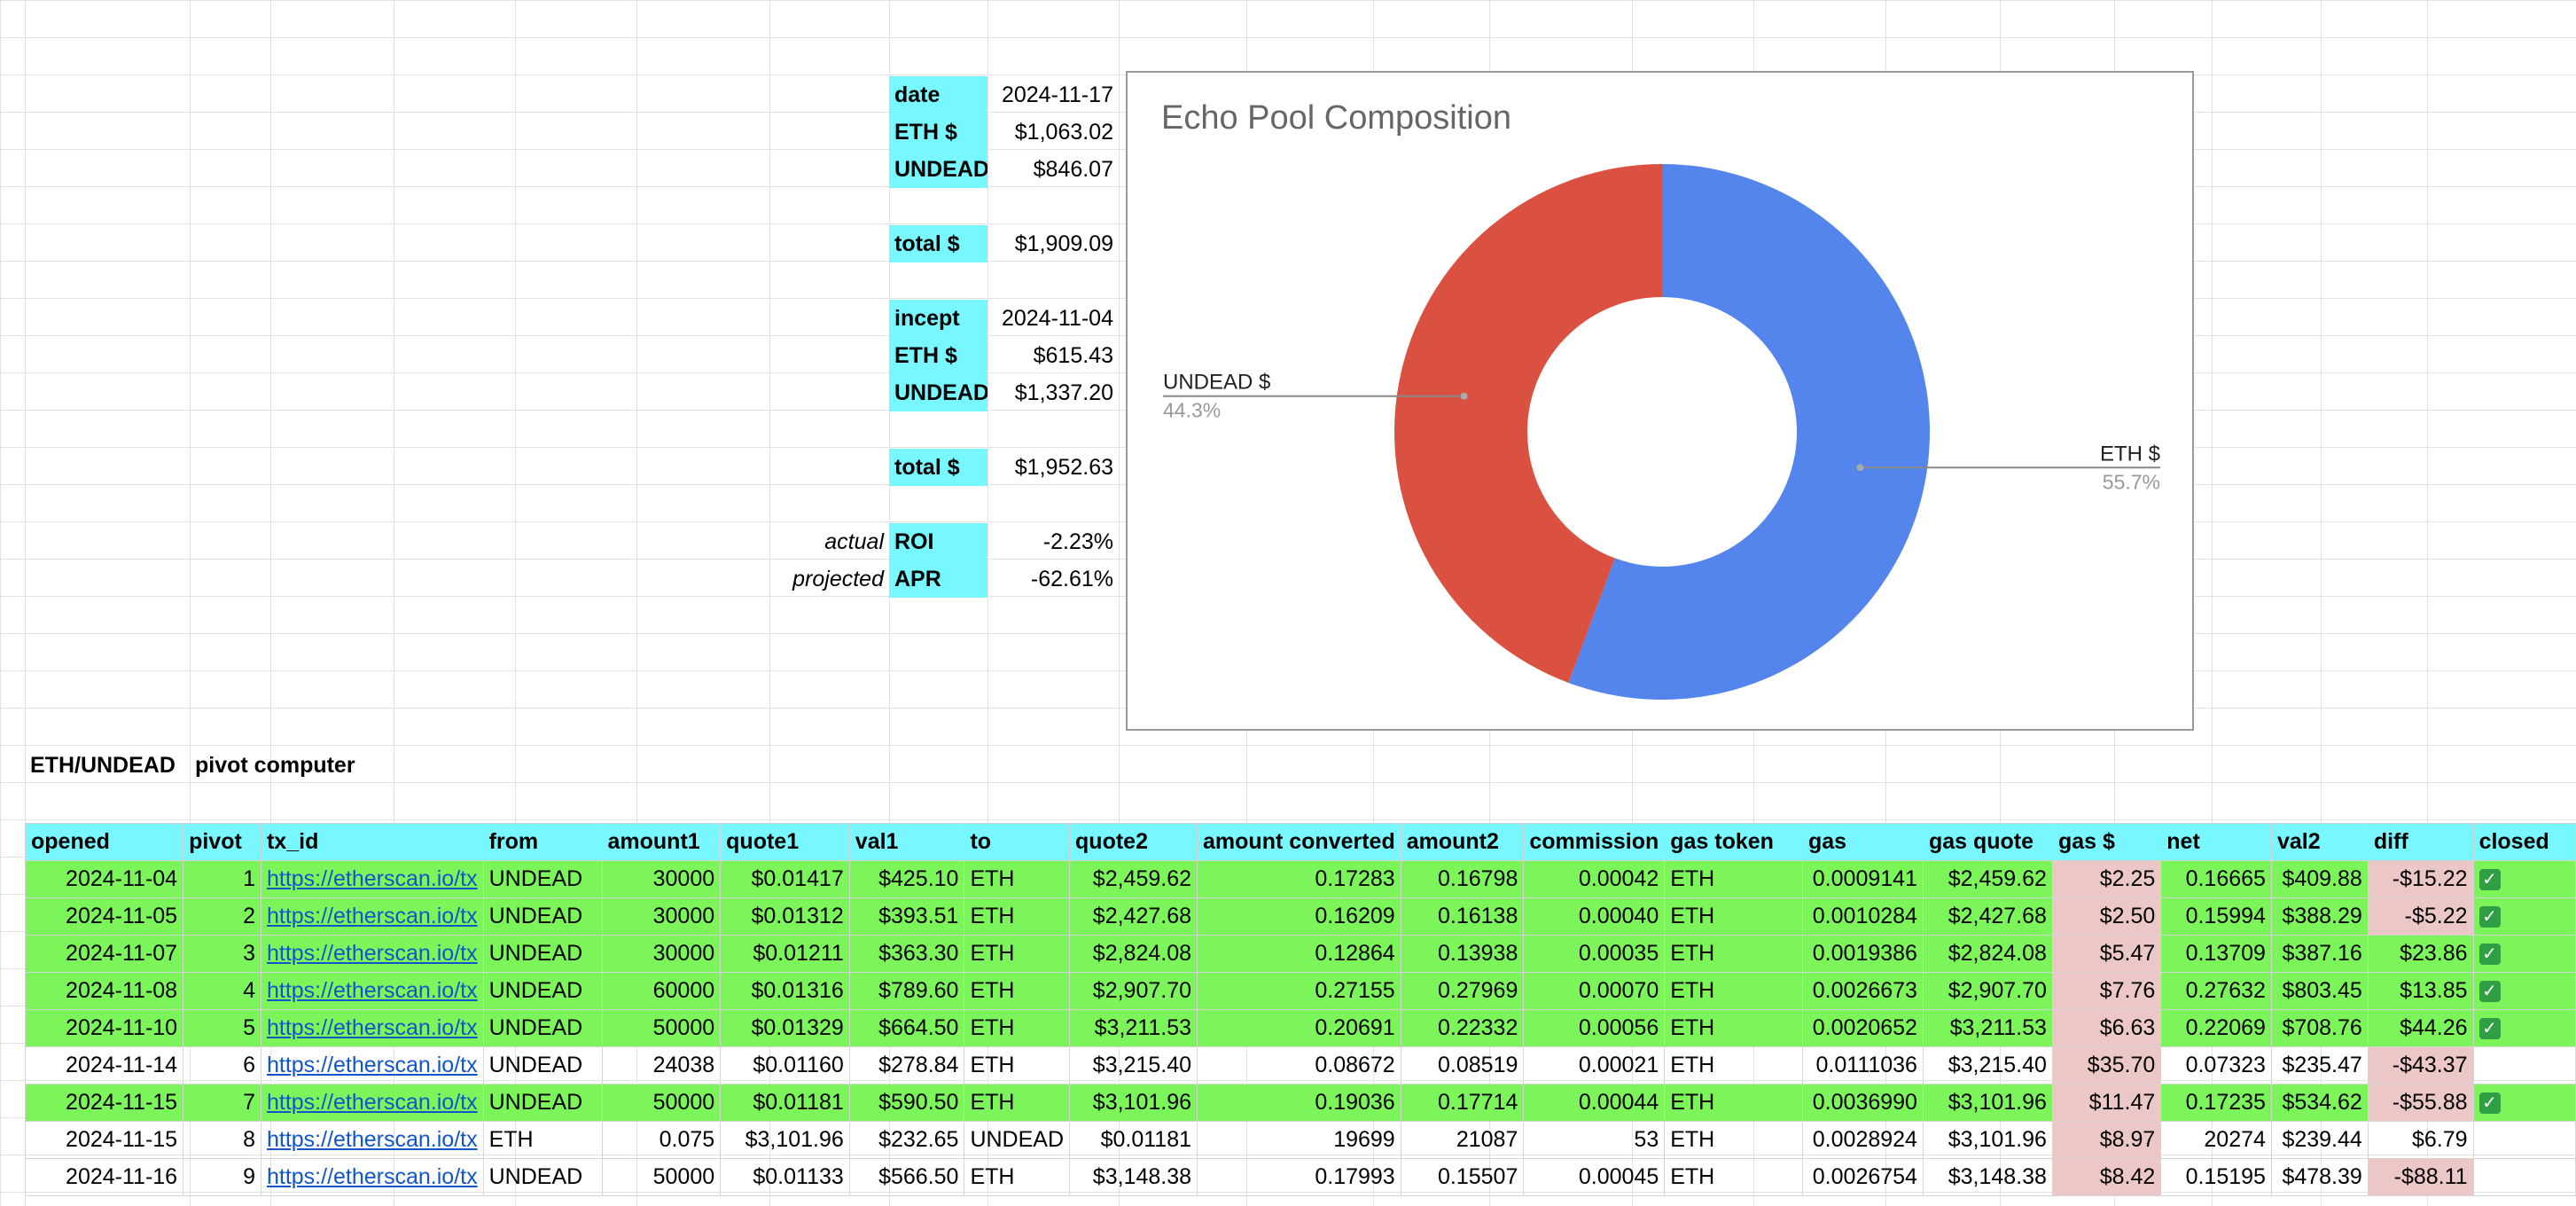 Image resolution: width=2576 pixels, height=1206 pixels. Describe the element at coordinates (661, 991) in the screenshot. I see `cell-amount1: 60000` at that location.